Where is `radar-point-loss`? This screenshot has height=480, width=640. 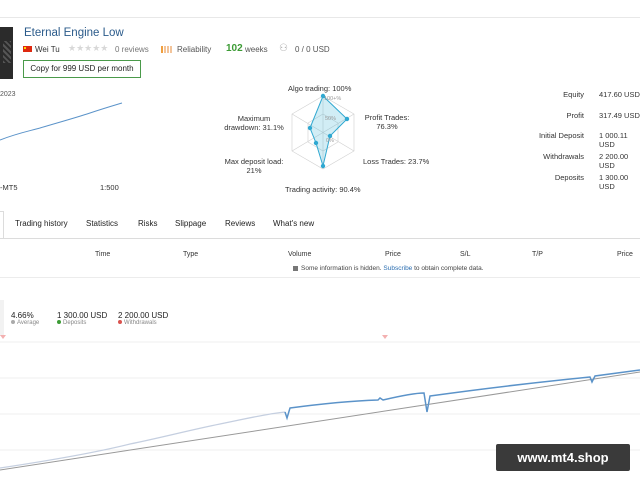
radar-point-loss is located at coordinates (330, 136).